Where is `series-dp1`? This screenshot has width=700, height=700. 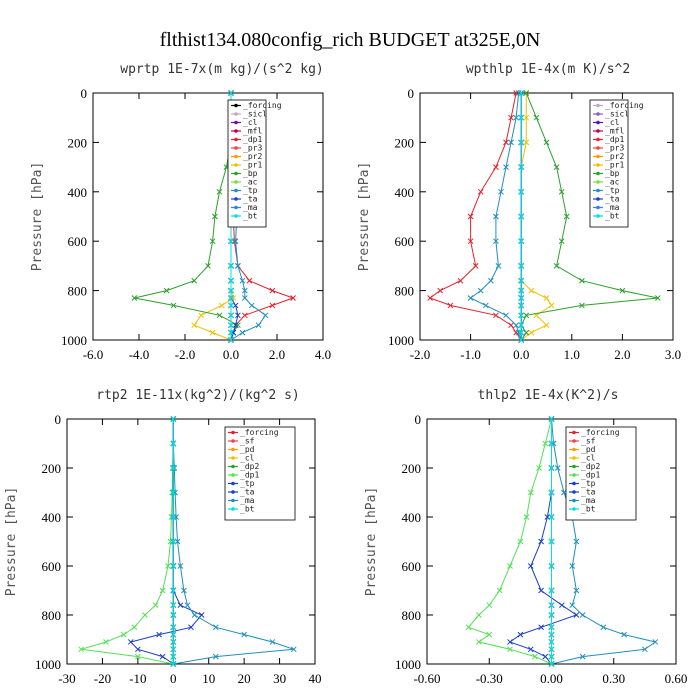
series-dp1 is located at coordinates (127, 541).